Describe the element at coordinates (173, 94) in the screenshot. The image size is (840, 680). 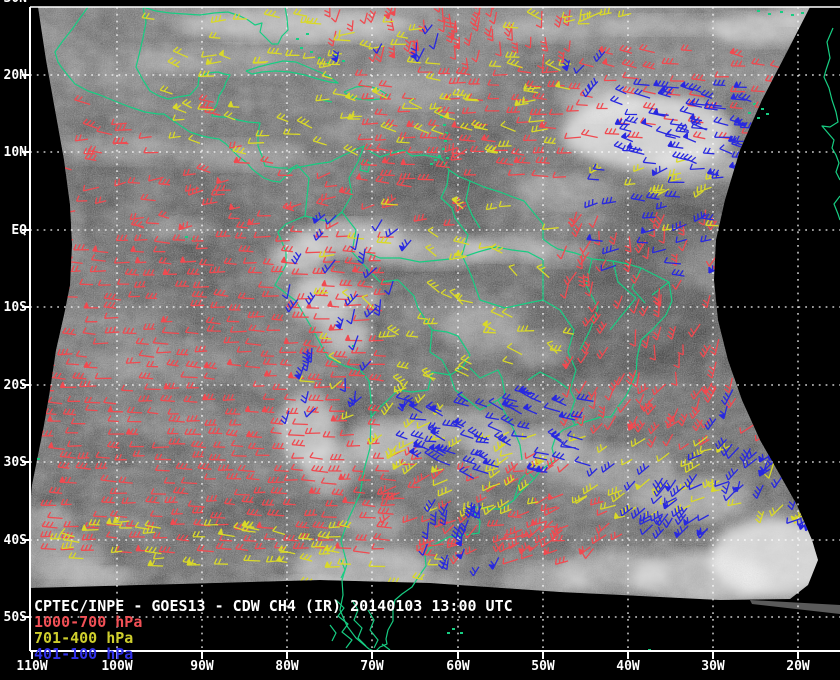
I see `coastline-mexico` at that location.